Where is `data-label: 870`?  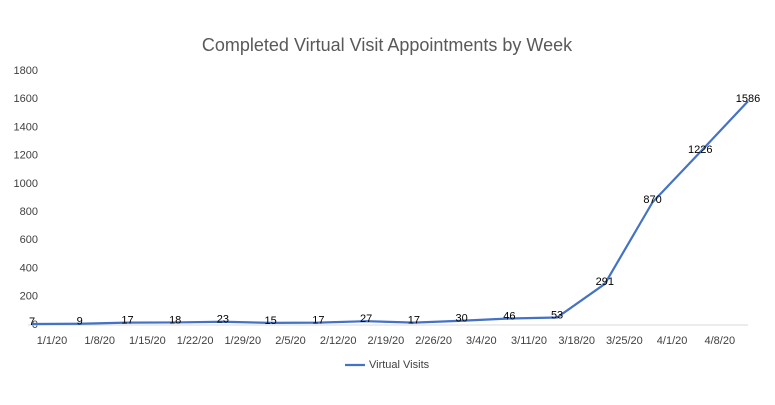 data-label: 870 is located at coordinates (652, 200).